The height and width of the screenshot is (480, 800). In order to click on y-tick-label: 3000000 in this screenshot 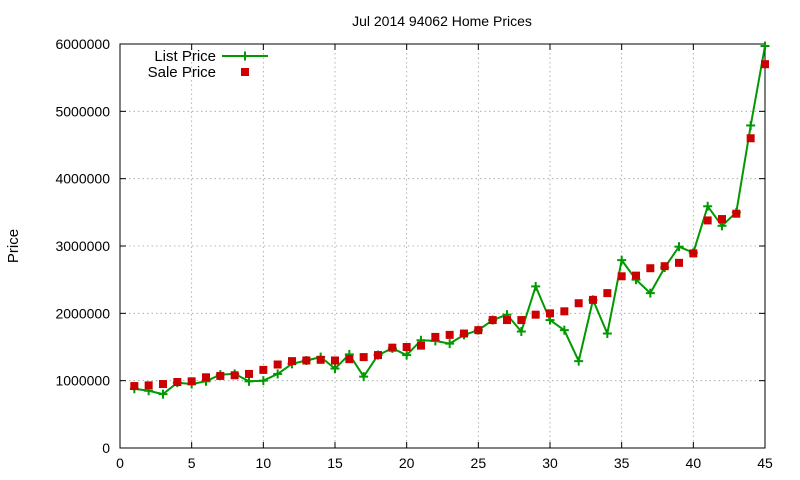, I will do `click(82, 246)`.